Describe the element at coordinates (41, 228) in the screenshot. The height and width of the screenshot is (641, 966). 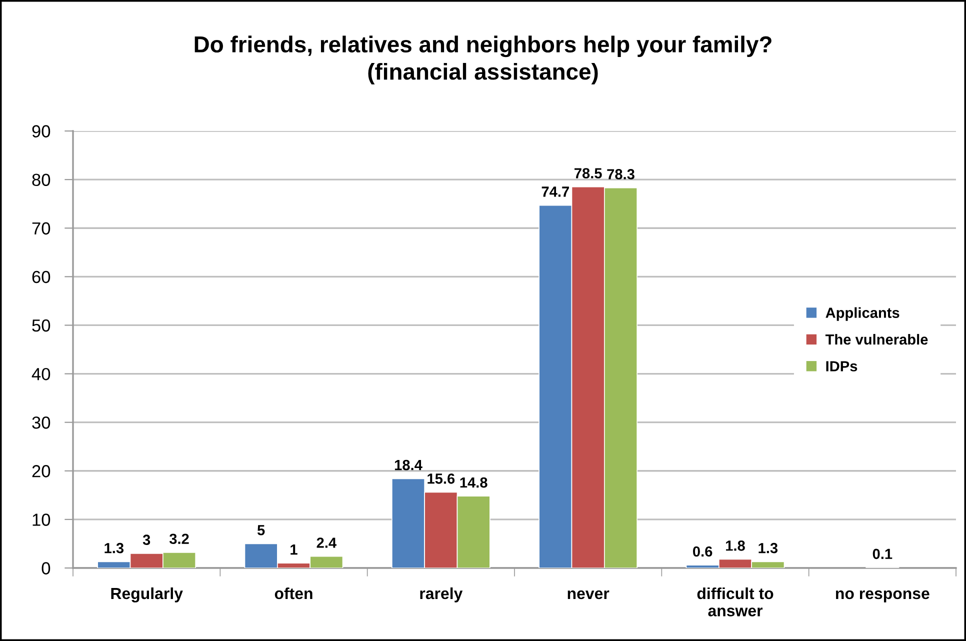
I see `y-tick-label: 70` at that location.